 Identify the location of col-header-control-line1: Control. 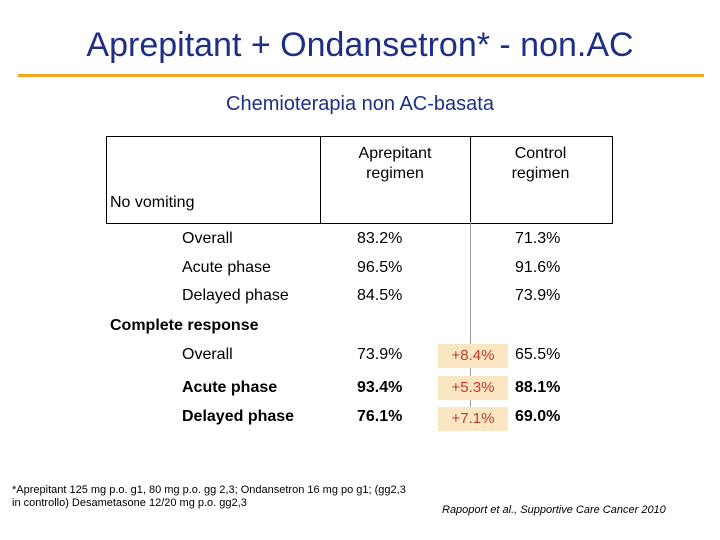
(540, 153).